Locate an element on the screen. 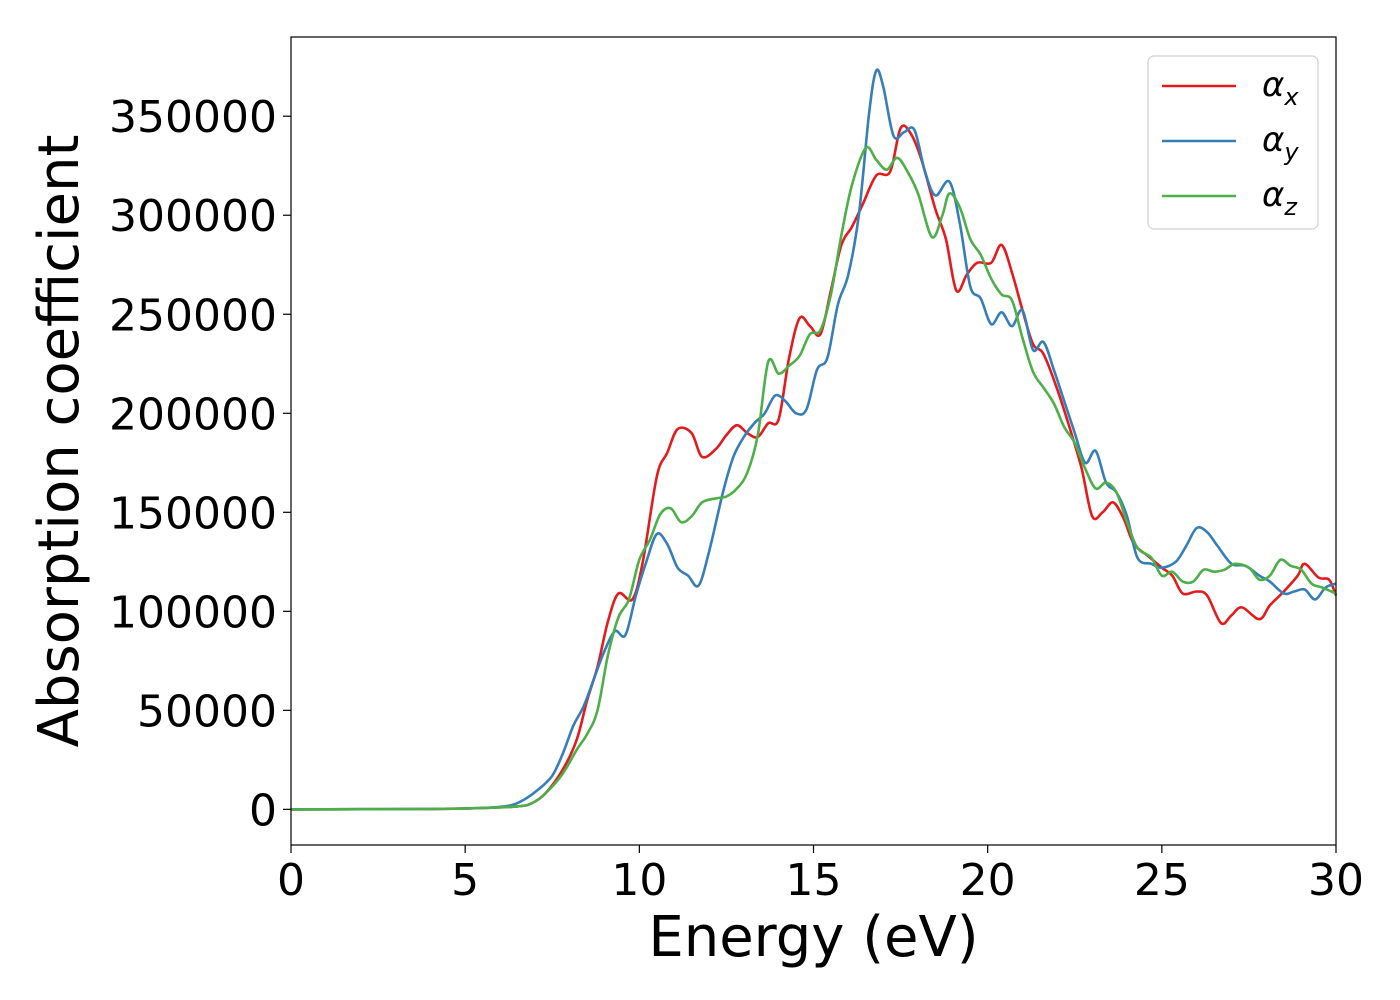 This screenshot has width=1400, height=1000. legend-box is located at coordinates (1233, 142).